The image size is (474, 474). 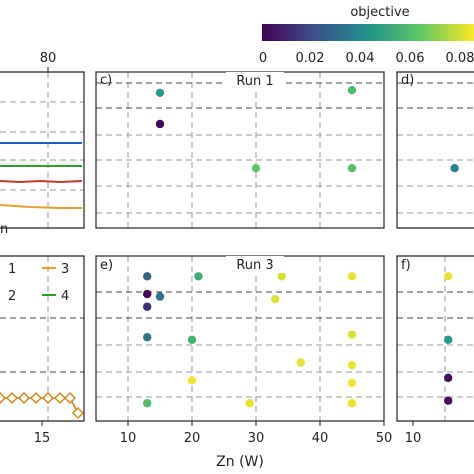 I want to click on left-bottom-panel: 1 3 2 4 15, so click(x=42, y=350).